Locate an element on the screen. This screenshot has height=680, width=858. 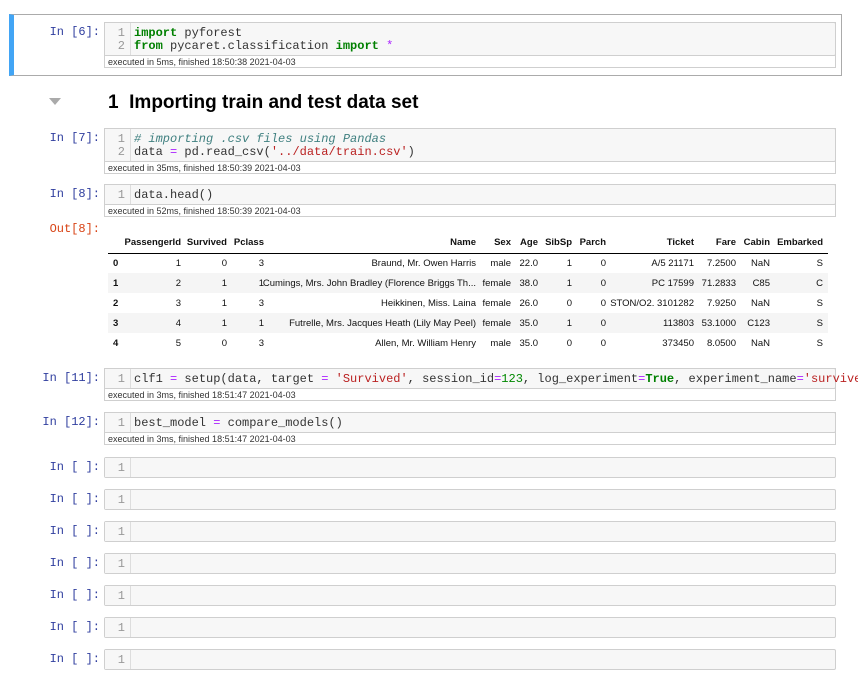
code-line: best_model = compare_models() is located at coordinates (238, 423).